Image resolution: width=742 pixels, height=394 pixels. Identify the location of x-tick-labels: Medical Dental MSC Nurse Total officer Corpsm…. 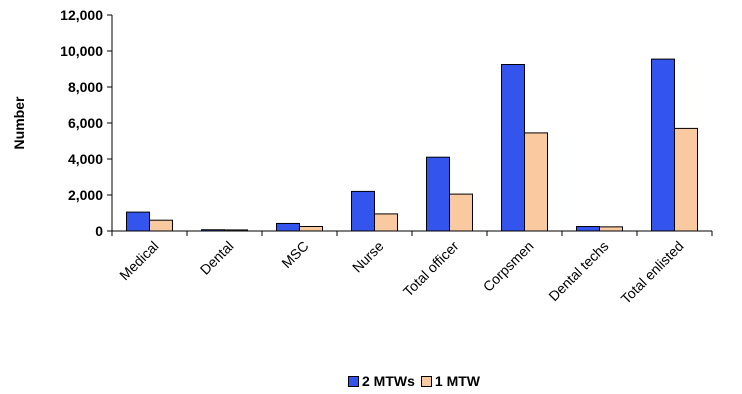
(401, 272).